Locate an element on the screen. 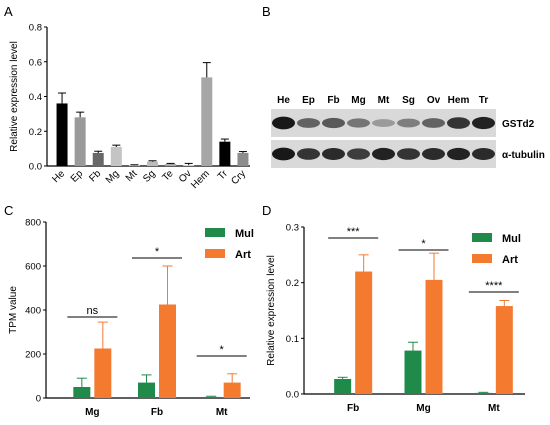 This screenshot has height=425, width=550. bar-mg is located at coordinates (116, 156).